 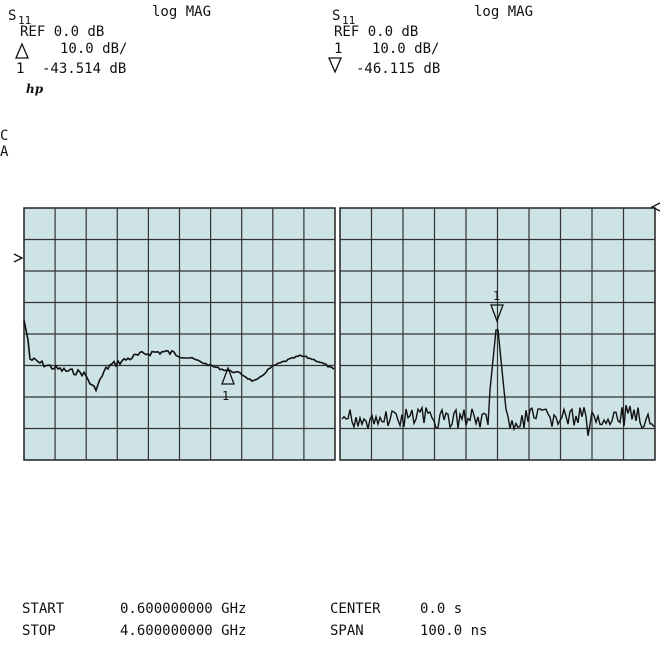 What do you see at coordinates (43, 609) in the screenshot?
I see `start-label: START` at bounding box center [43, 609].